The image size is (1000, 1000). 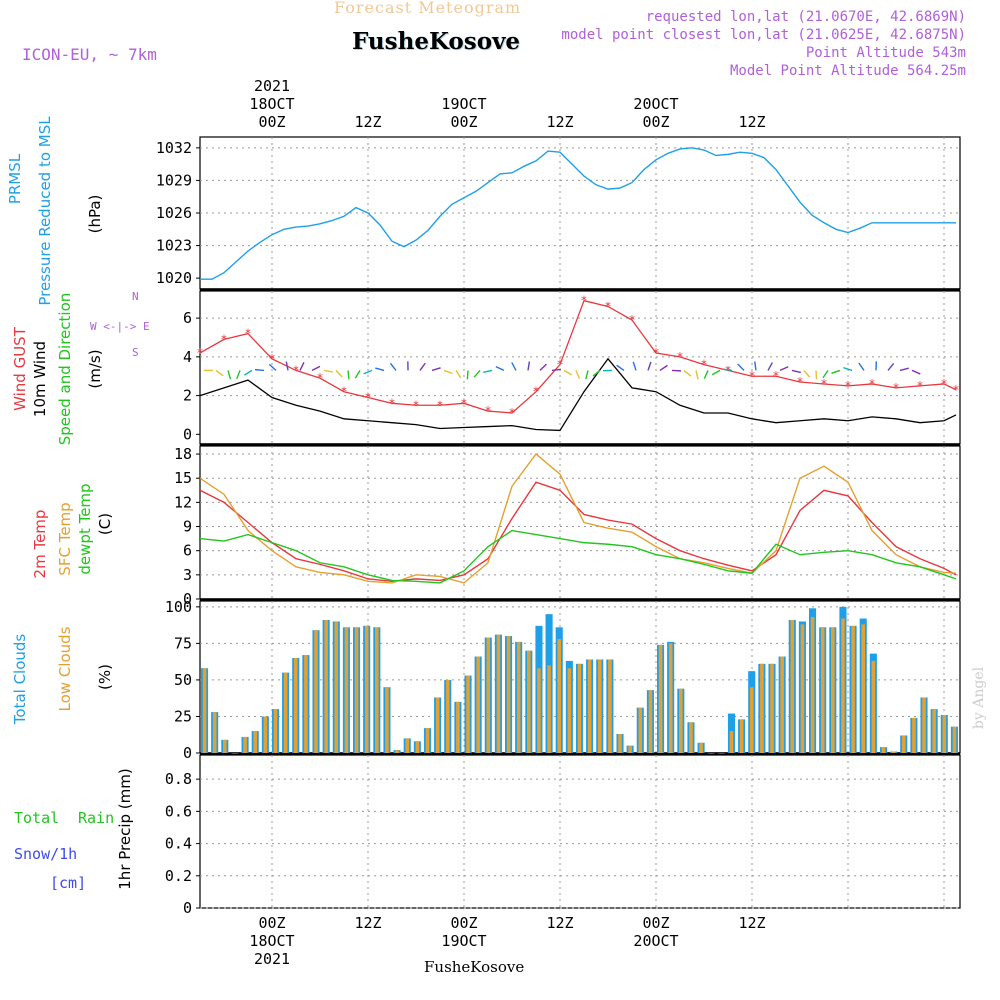 I want to click on ytick-label-3-3: 75, so click(x=183, y=643).